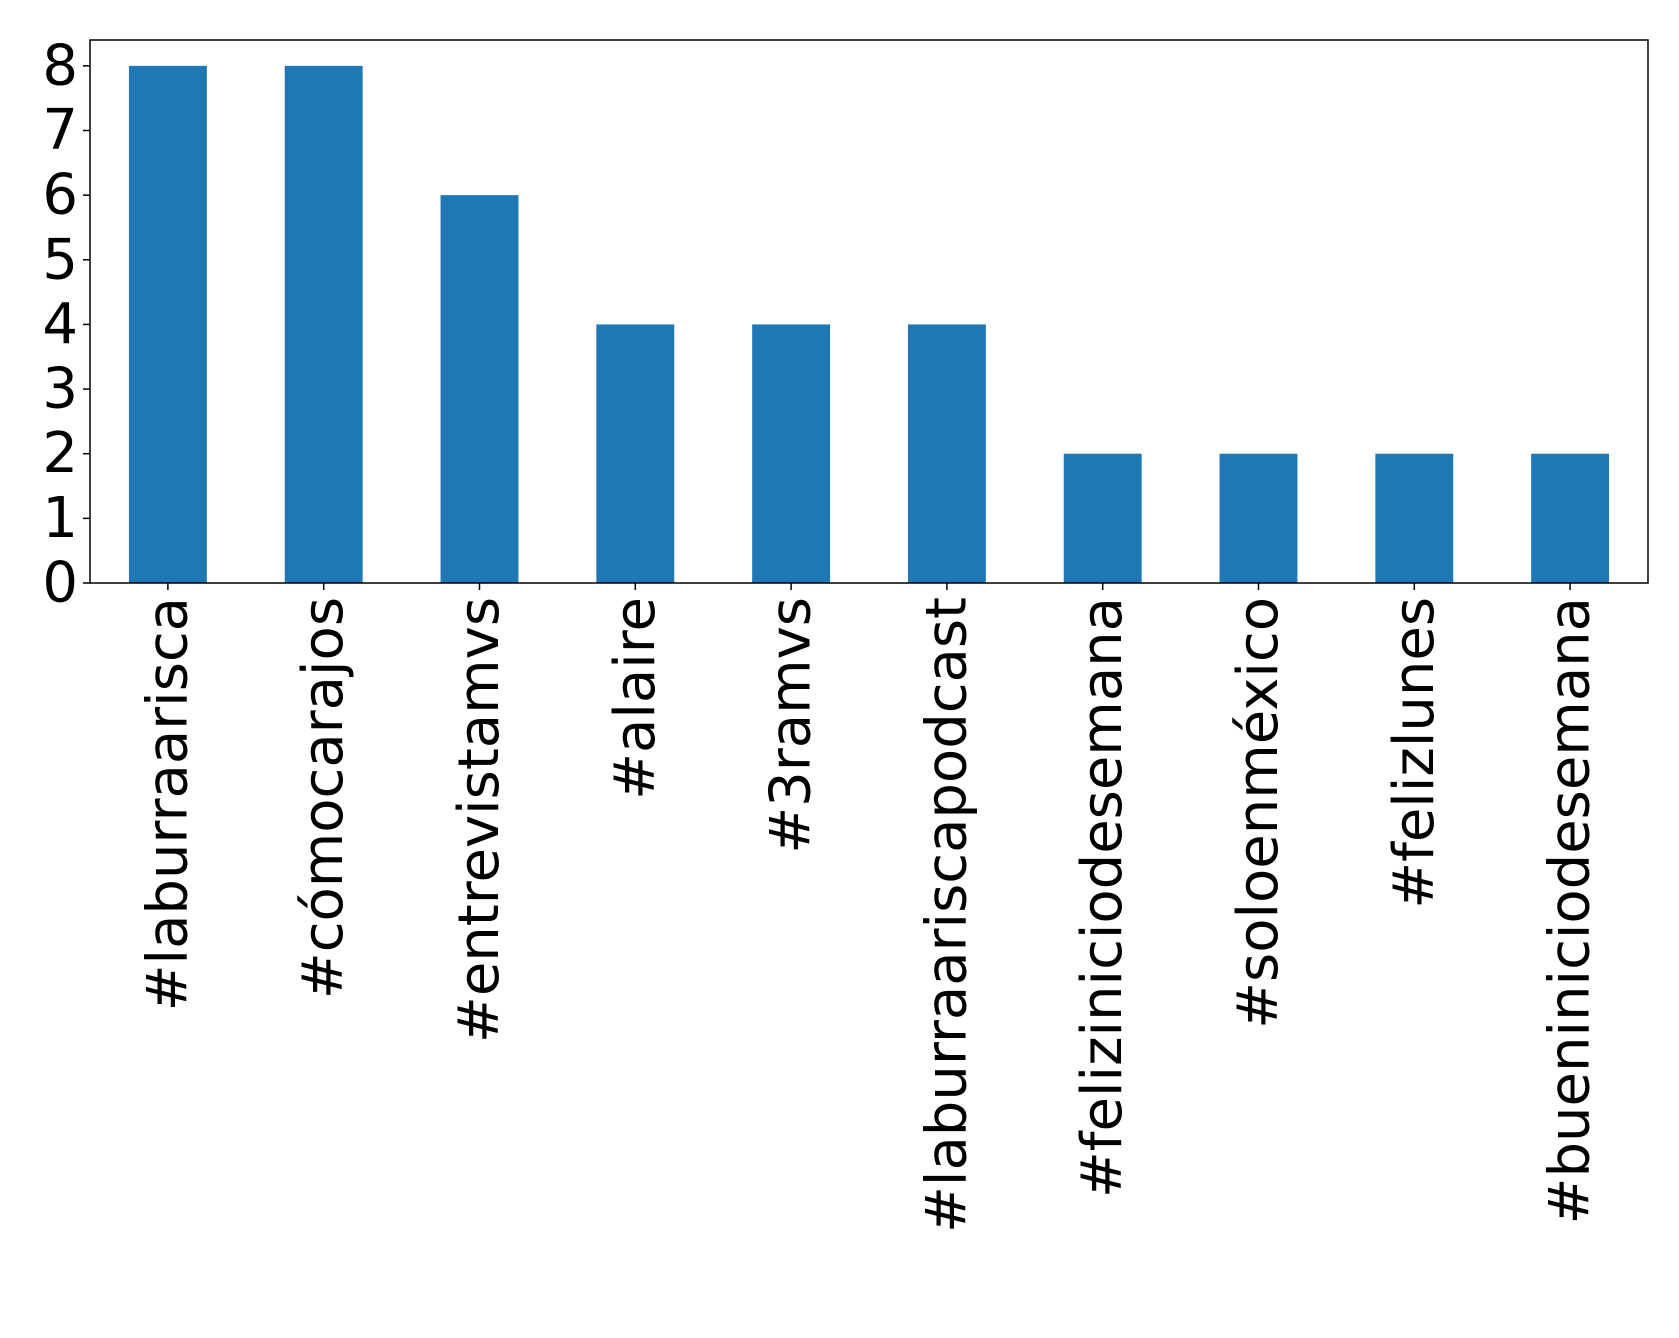 The image size is (1679, 1338). Describe the element at coordinates (60, 389) in the screenshot. I see `y-tick-label-3: 3` at that location.